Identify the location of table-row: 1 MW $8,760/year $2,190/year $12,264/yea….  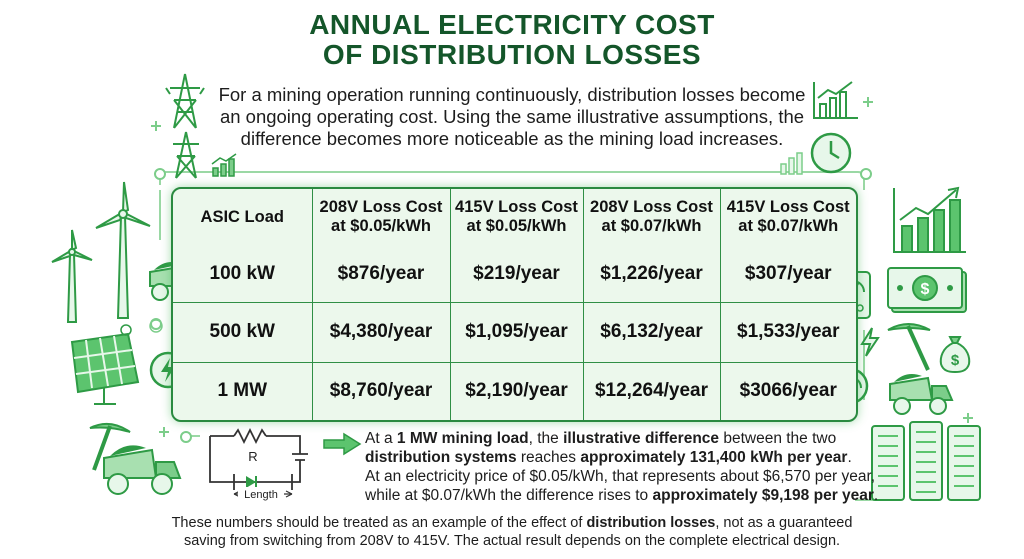
(514, 390).